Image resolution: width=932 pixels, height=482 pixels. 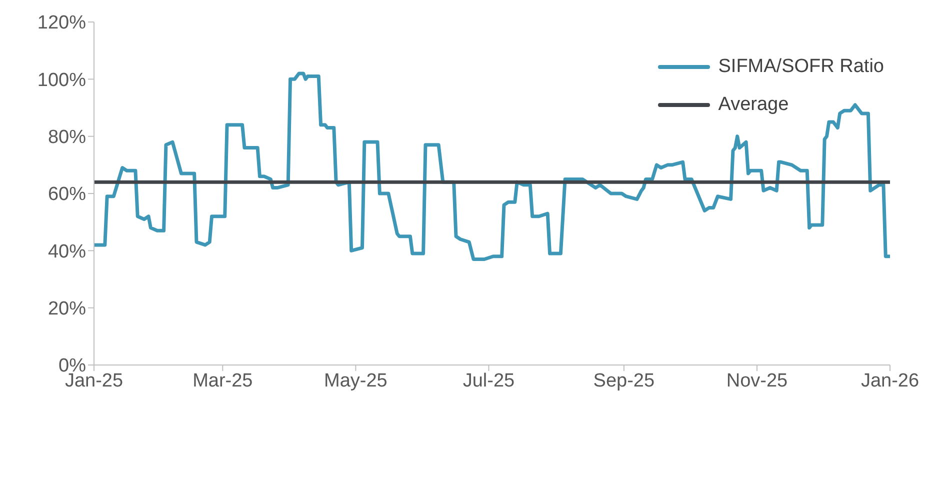 I want to click on y-tick-label: 100%, so click(x=61, y=80).